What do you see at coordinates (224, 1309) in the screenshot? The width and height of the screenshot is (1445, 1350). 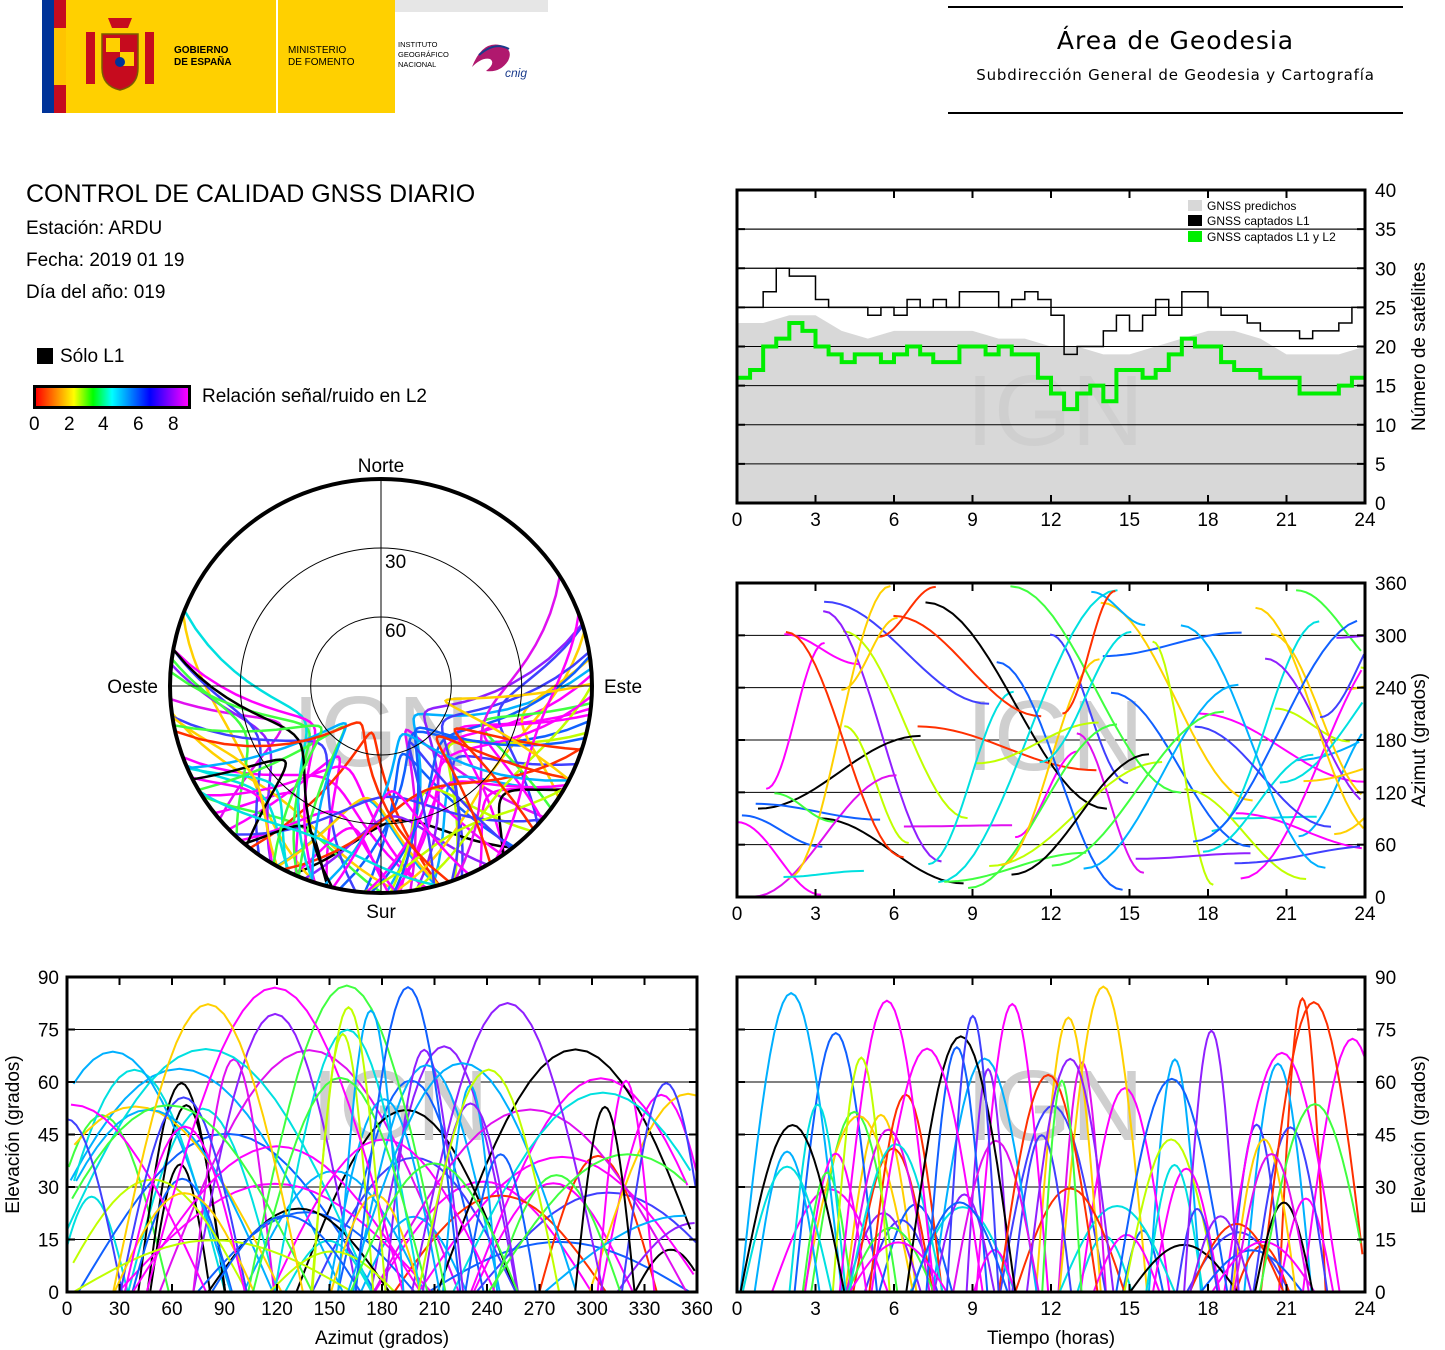 I see `x-tick-label: 90` at bounding box center [224, 1309].